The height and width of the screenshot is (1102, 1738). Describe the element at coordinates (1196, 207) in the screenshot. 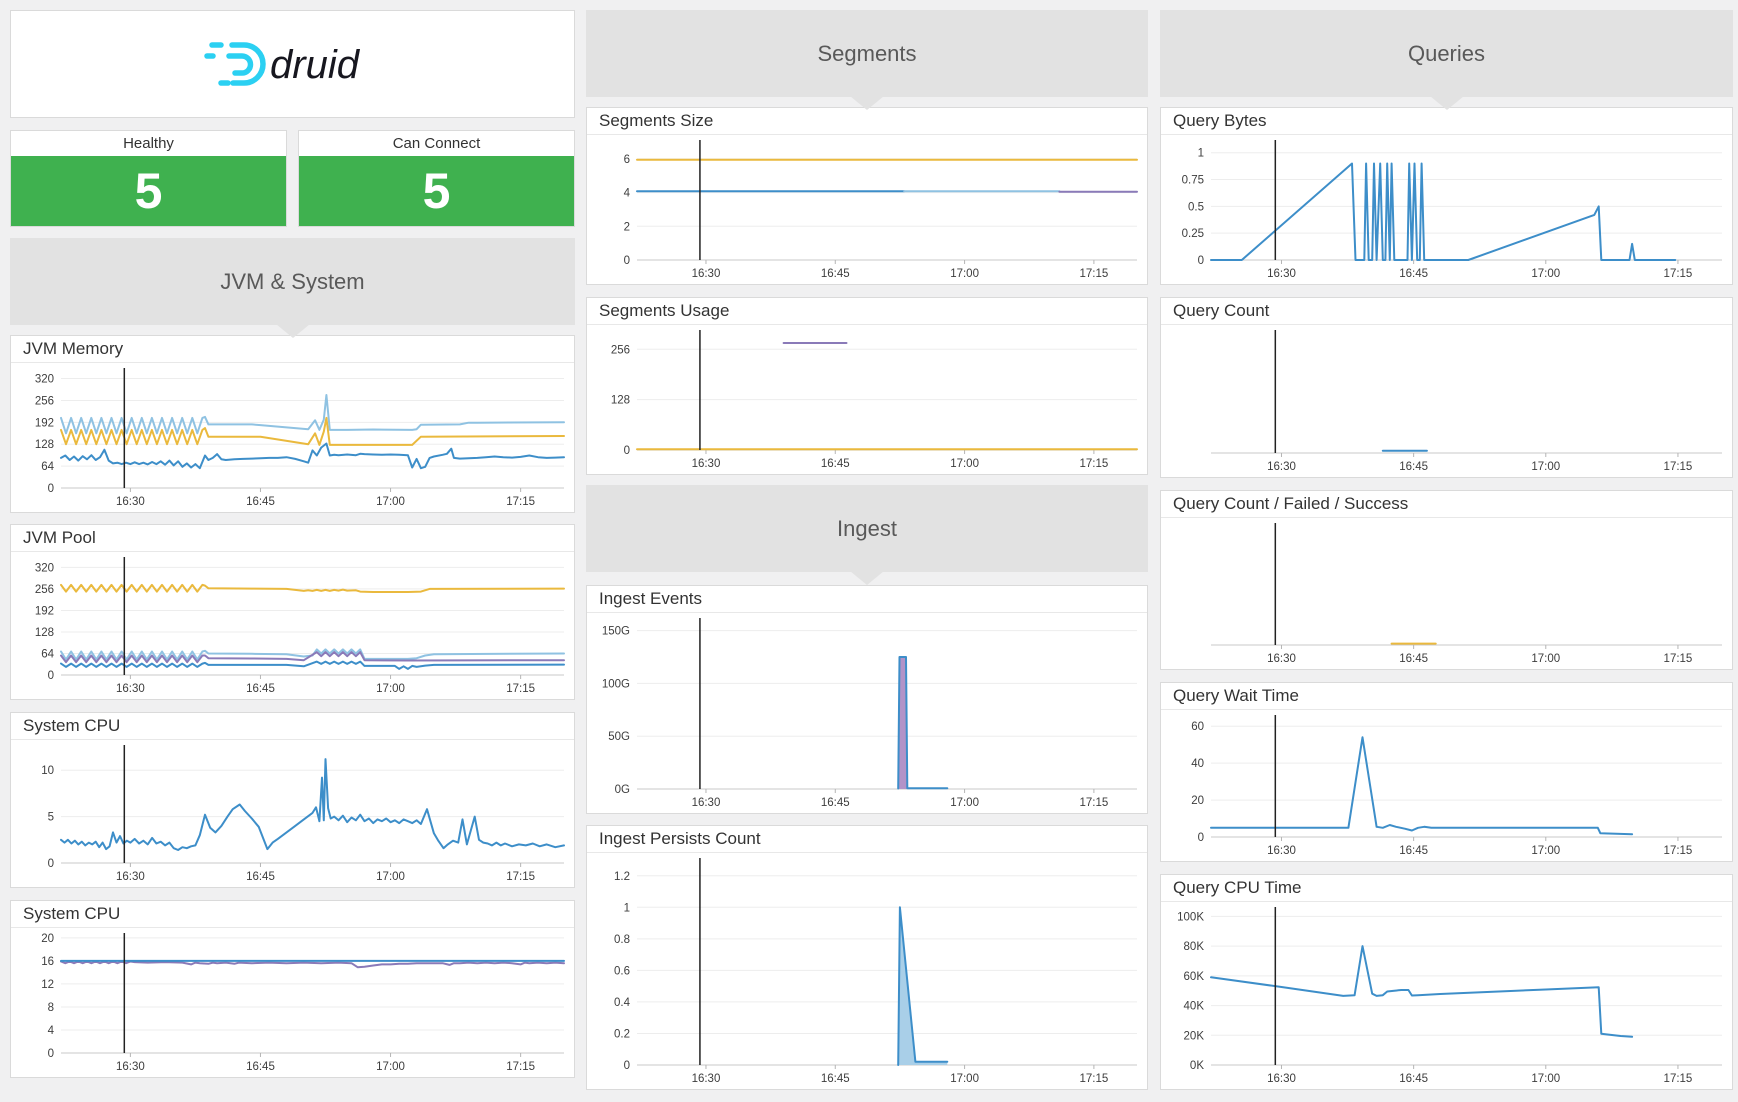

I see `svg-text: 0.5` at that location.